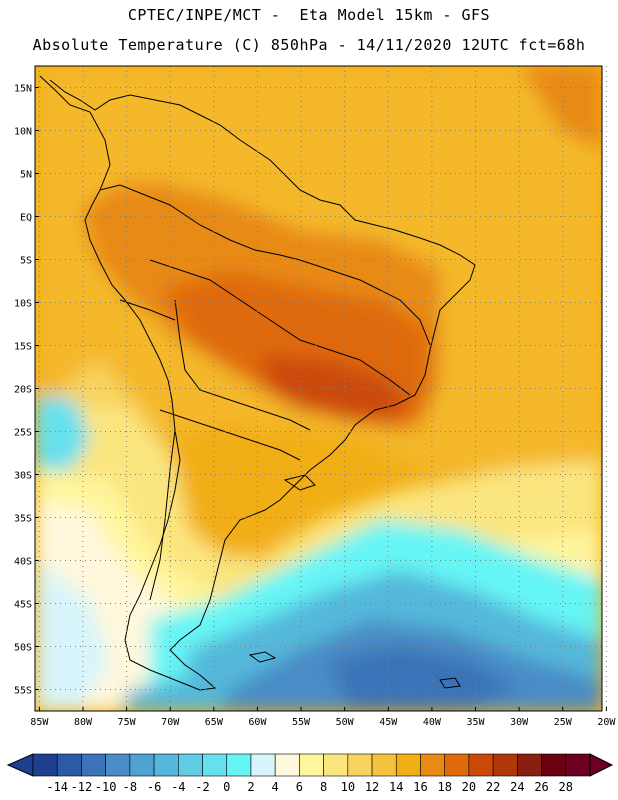 The image size is (618, 800). What do you see at coordinates (26, 261) in the screenshot?
I see `lat-label: 5S` at bounding box center [26, 261].